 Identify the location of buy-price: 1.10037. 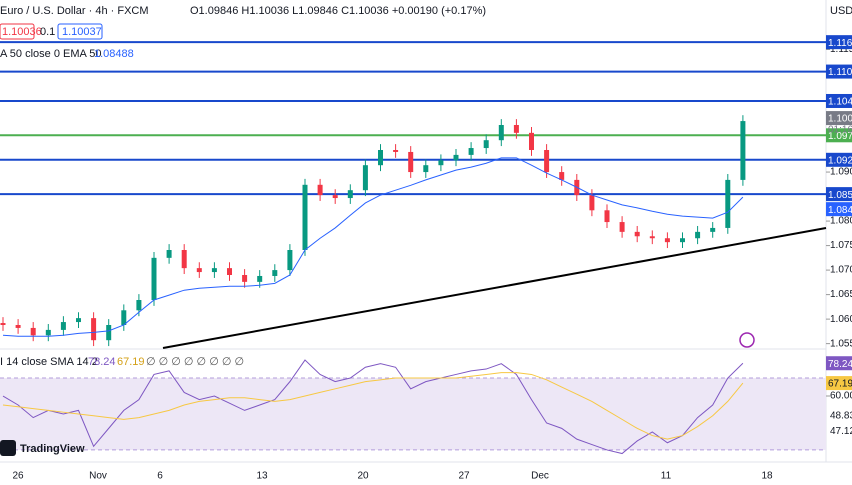
(82, 32).